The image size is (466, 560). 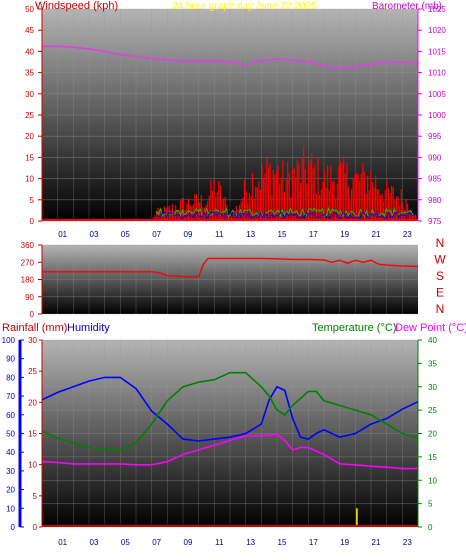 What do you see at coordinates (28, 262) in the screenshot?
I see `direction-tick-label: 270` at bounding box center [28, 262].